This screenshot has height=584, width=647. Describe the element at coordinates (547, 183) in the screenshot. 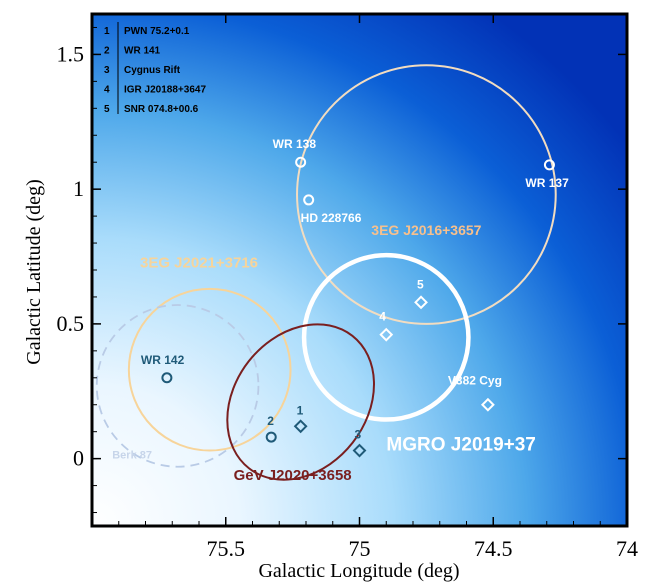

I see `point-label-2: WR 137` at that location.